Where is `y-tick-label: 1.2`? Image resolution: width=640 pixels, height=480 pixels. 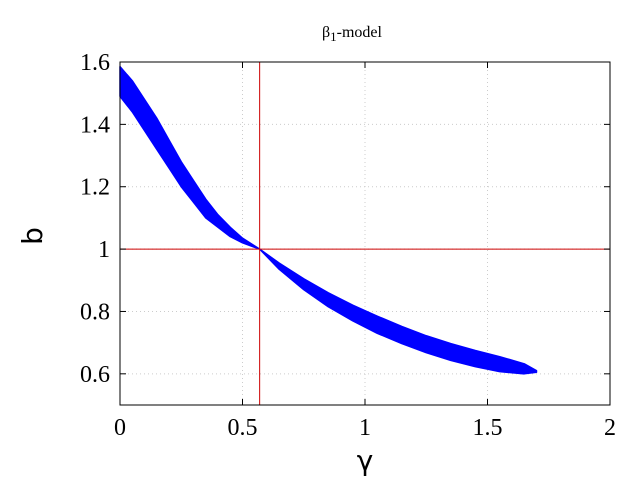 y-tick-label: 1.2 is located at coordinates (95, 188).